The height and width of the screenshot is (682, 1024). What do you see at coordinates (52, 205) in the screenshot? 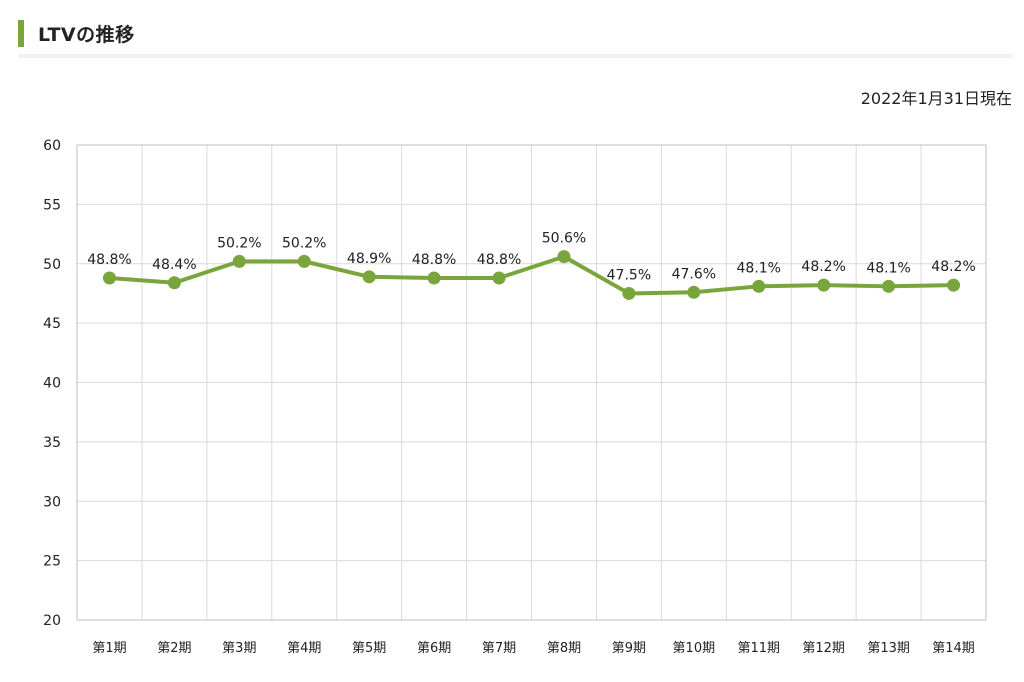
I see `y-tick-label: 55` at bounding box center [52, 205].